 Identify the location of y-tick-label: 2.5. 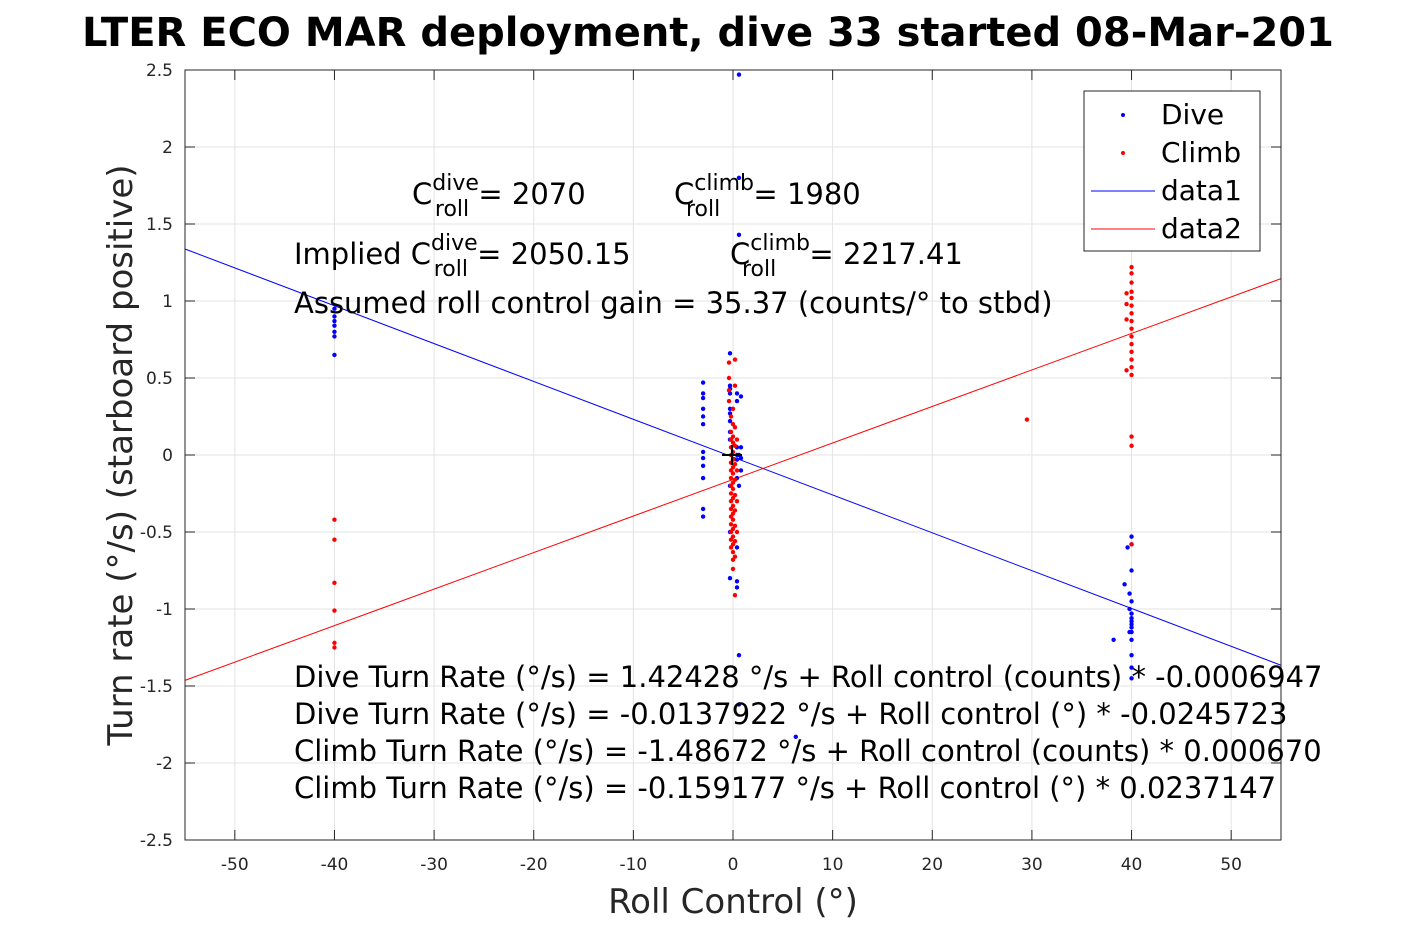
(159, 71).